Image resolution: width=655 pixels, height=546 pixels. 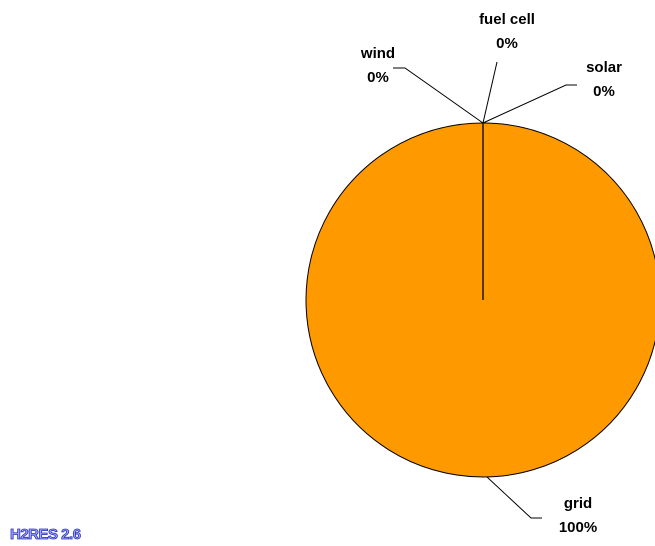 What do you see at coordinates (604, 67) in the screenshot?
I see `slice-label: solar` at bounding box center [604, 67].